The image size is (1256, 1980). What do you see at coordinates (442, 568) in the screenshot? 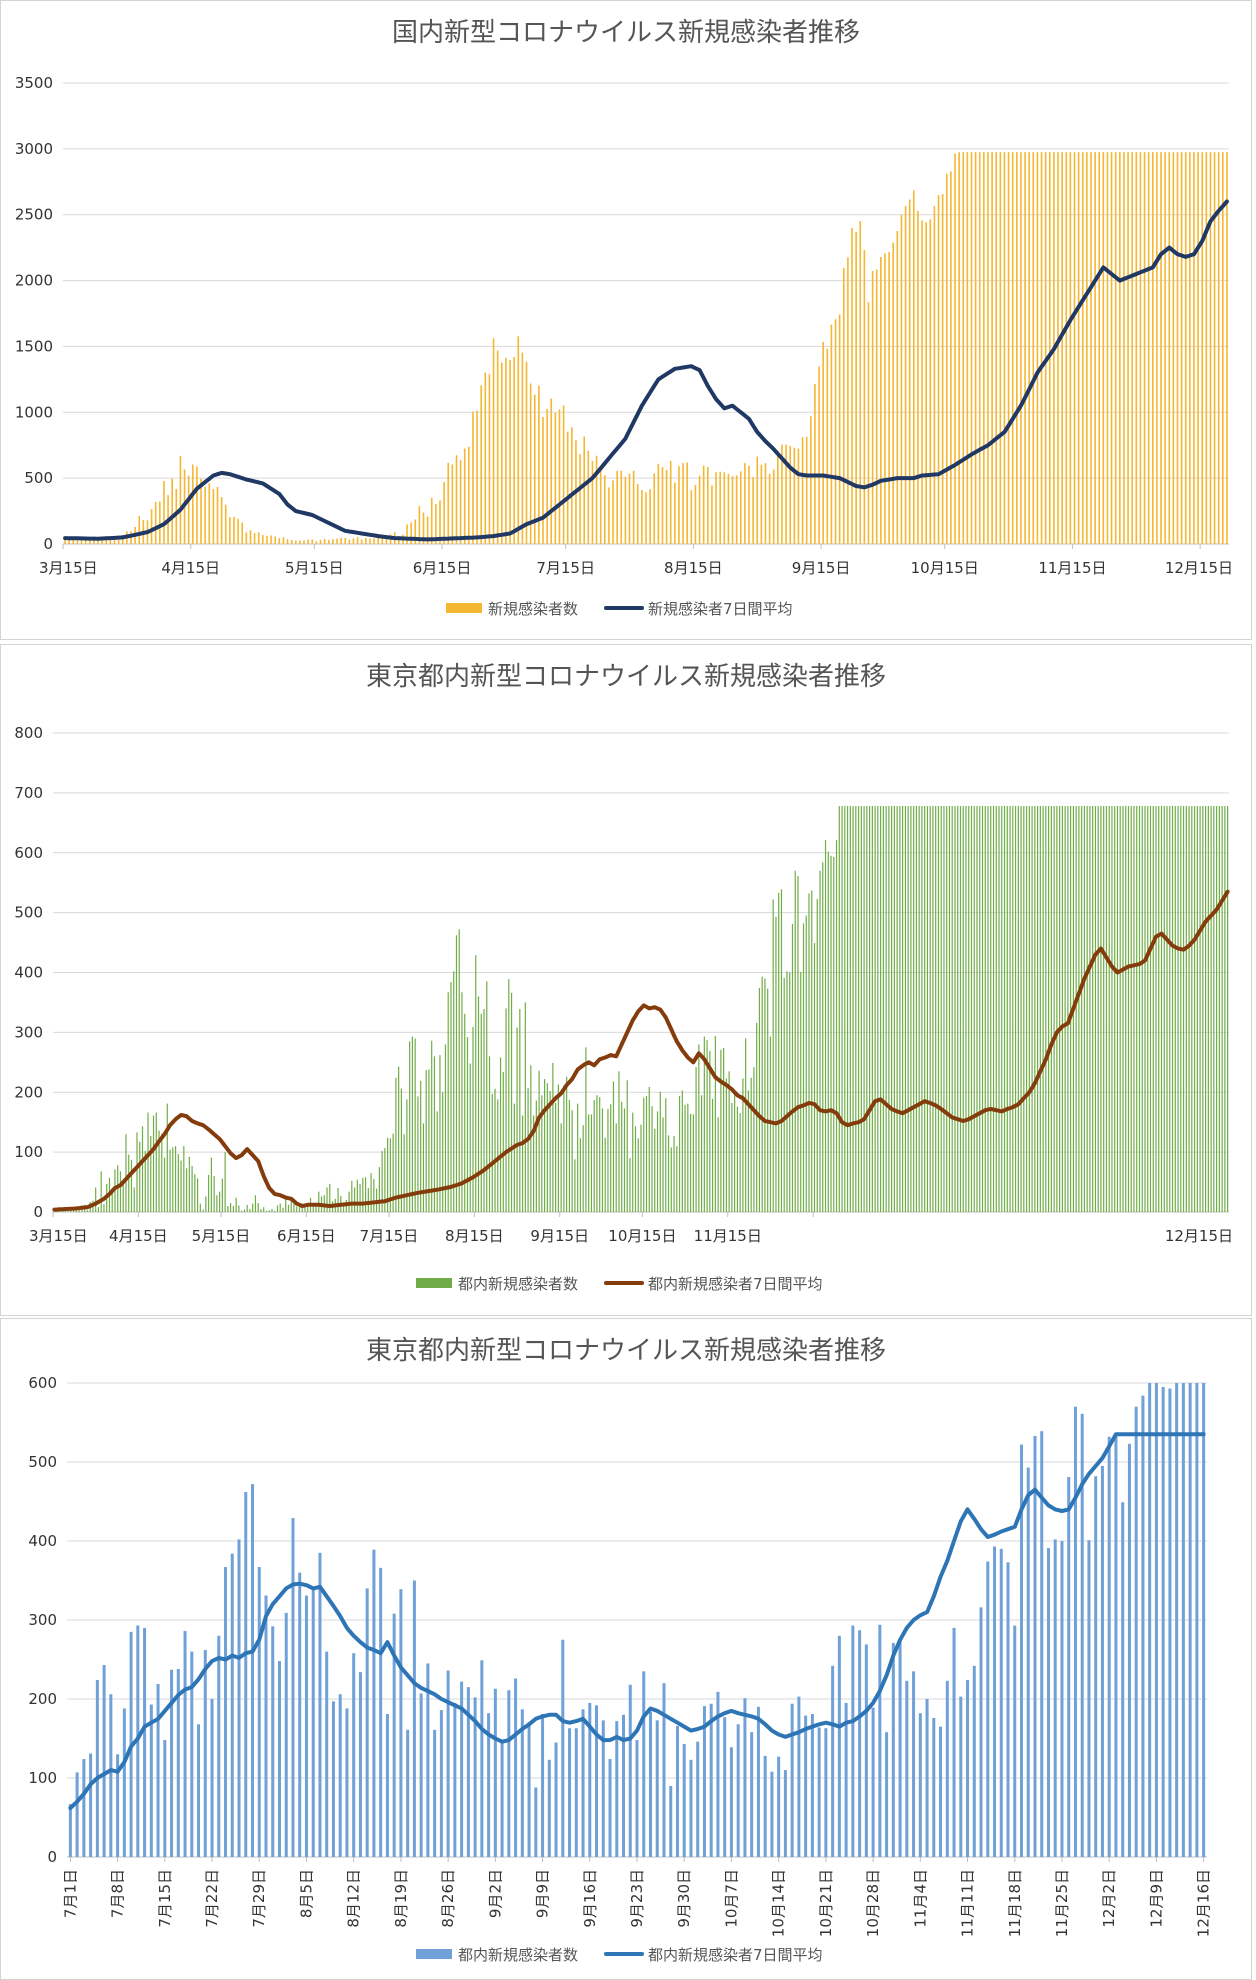
I see `x-tick-label: 6月15日` at bounding box center [442, 568].